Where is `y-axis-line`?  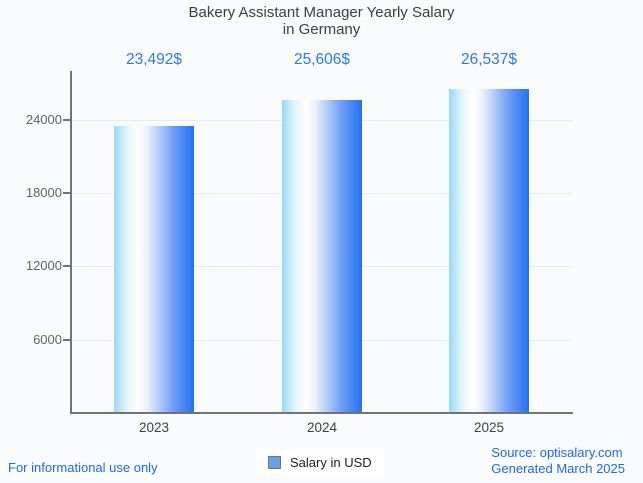
y-axis-line is located at coordinates (71, 242).